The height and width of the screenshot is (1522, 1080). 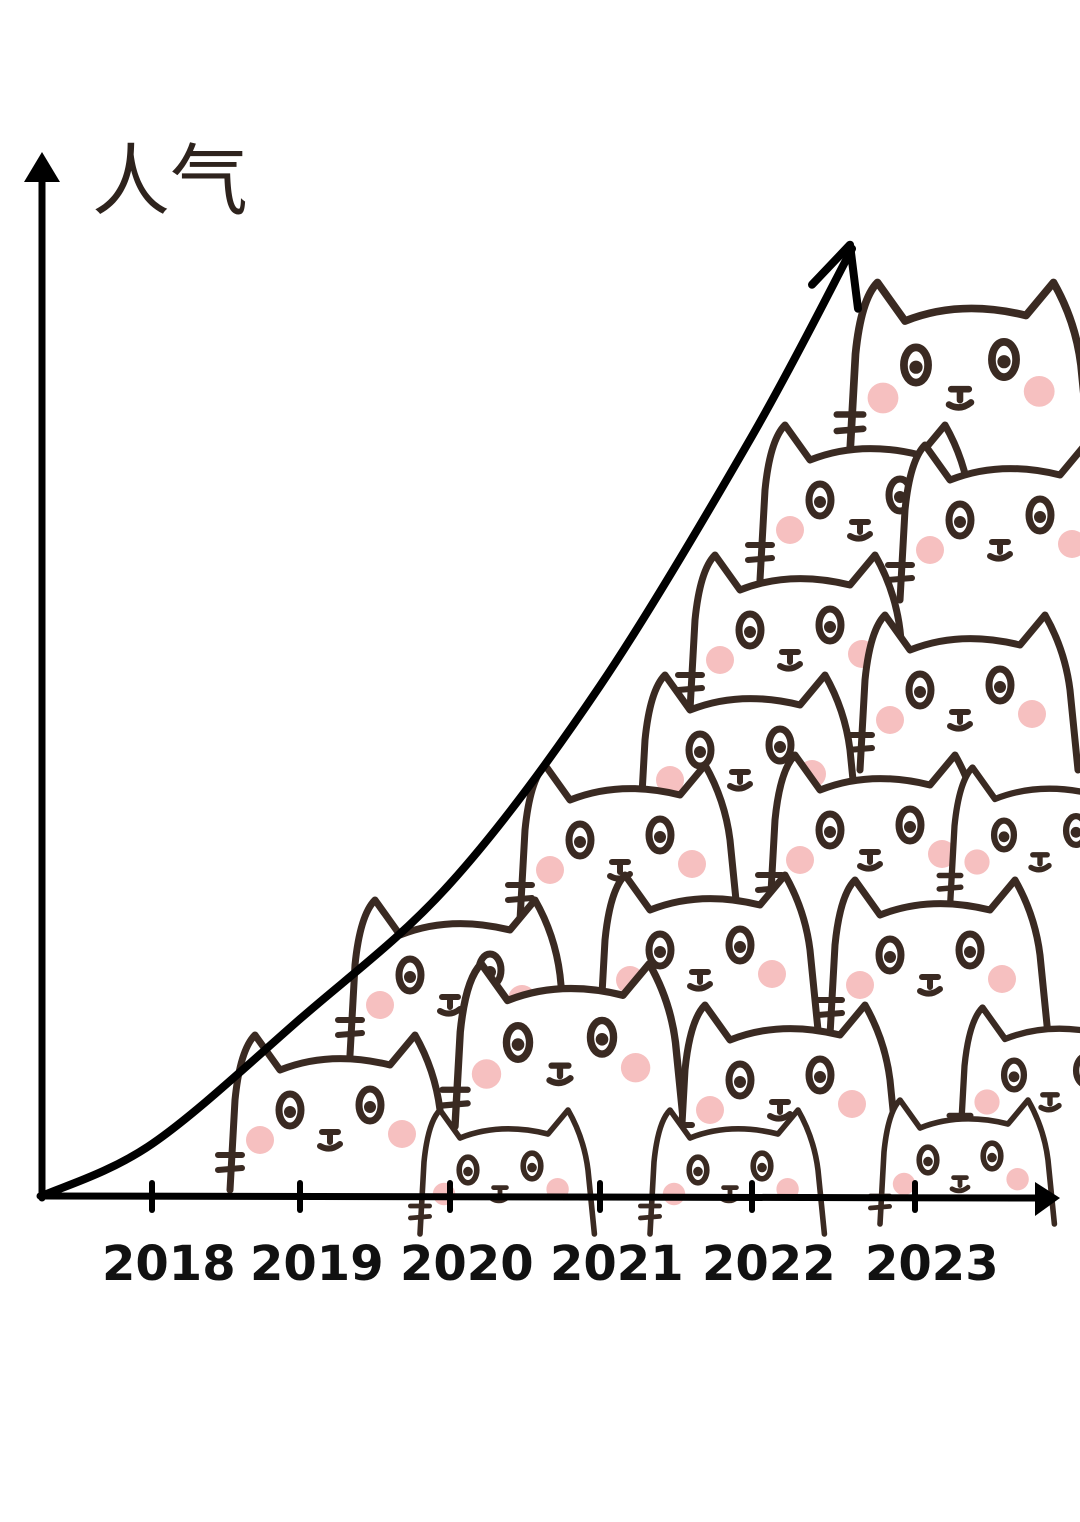 I want to click on x-tick-label: 2022, so click(x=769, y=1264).